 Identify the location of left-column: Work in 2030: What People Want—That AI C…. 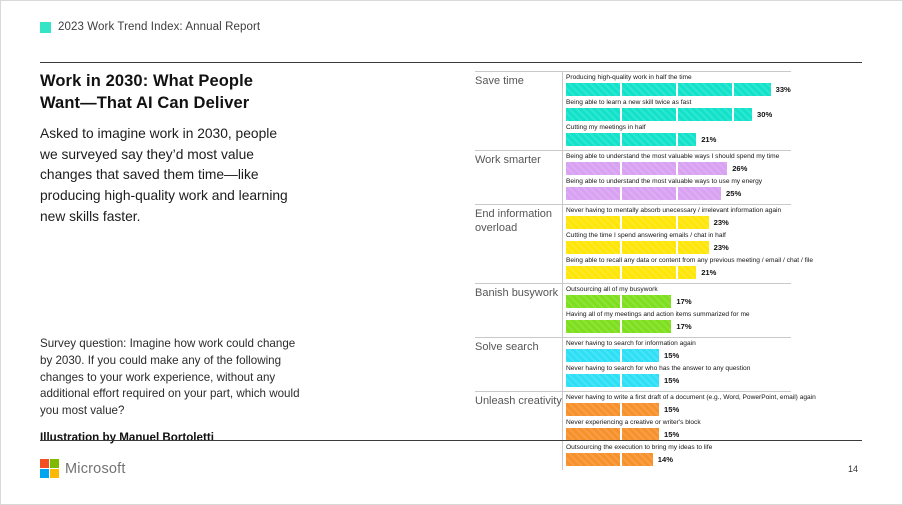
(166, 149).